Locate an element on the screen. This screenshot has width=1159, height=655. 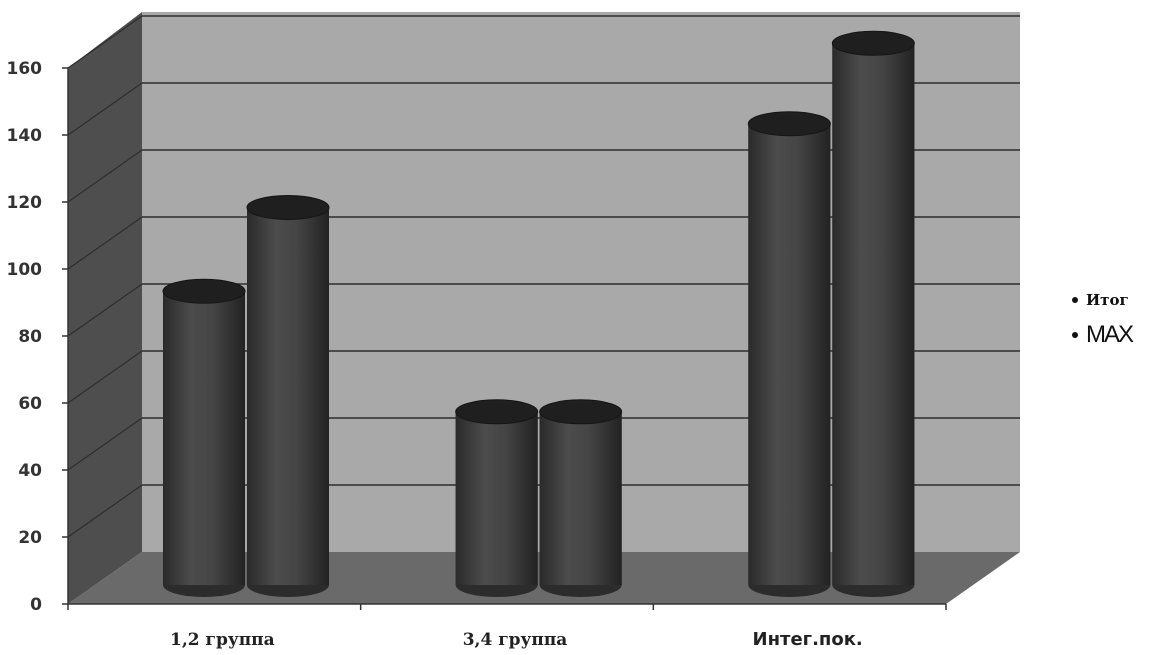
chart-side-wall is located at coordinates (105, 308).